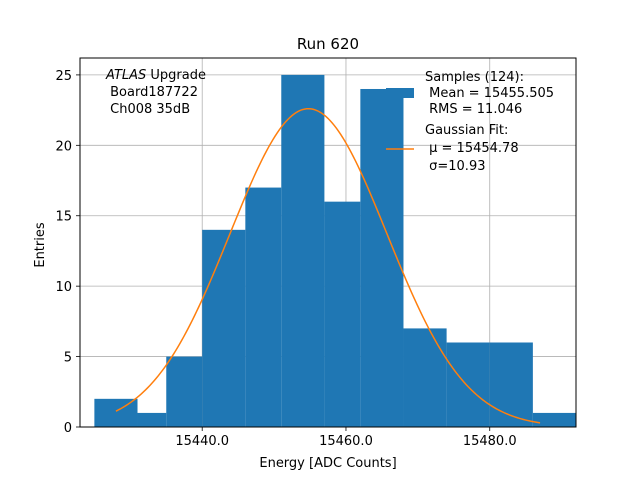 The image size is (640, 480). I want to click on y-axis-label: Entries, so click(40, 245).